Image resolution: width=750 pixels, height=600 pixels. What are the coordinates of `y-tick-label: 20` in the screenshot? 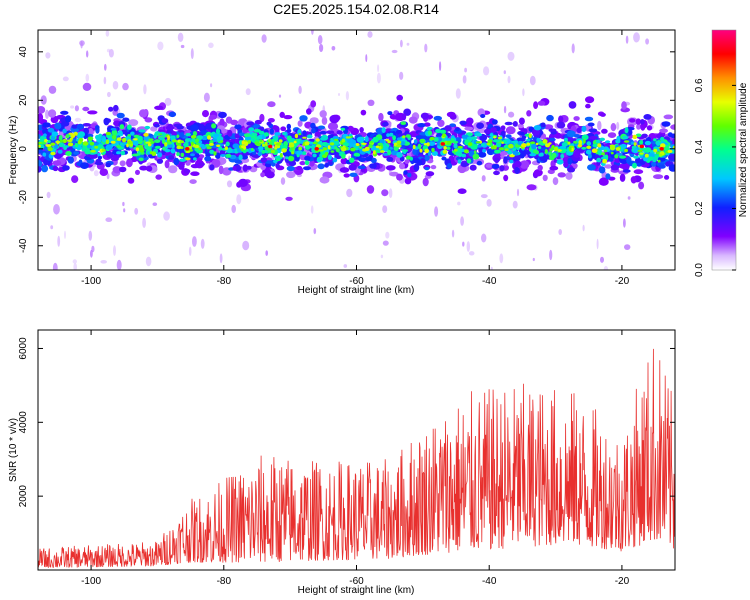 It's located at (23, 100).